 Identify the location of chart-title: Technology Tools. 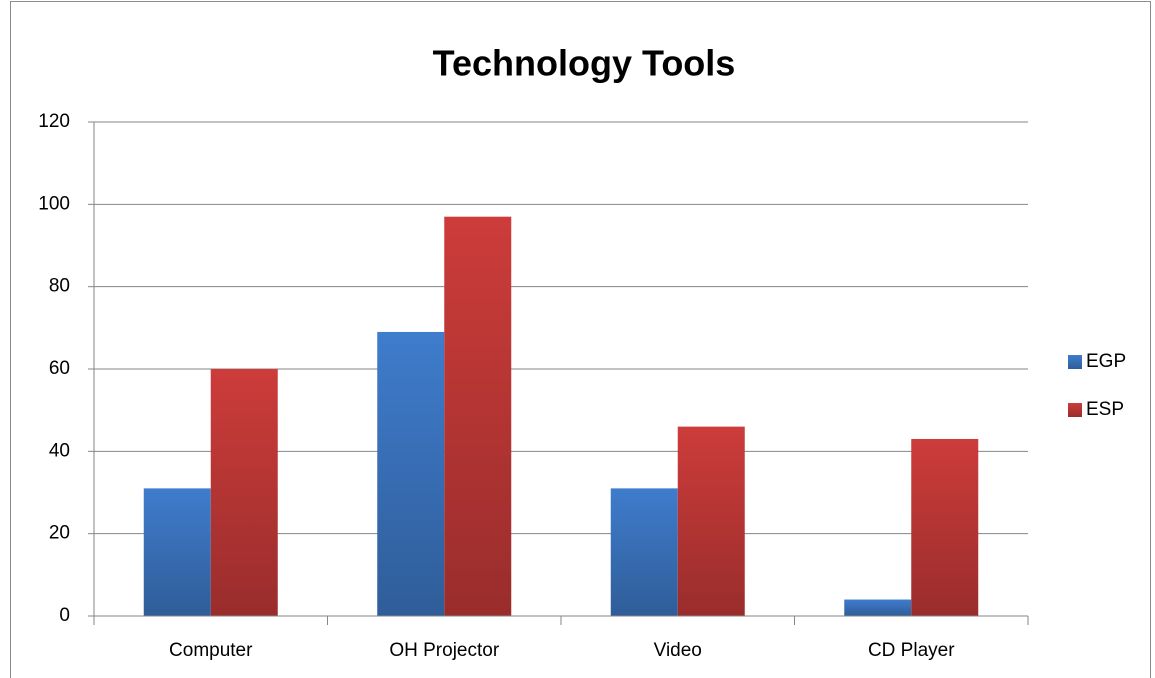
(584, 63).